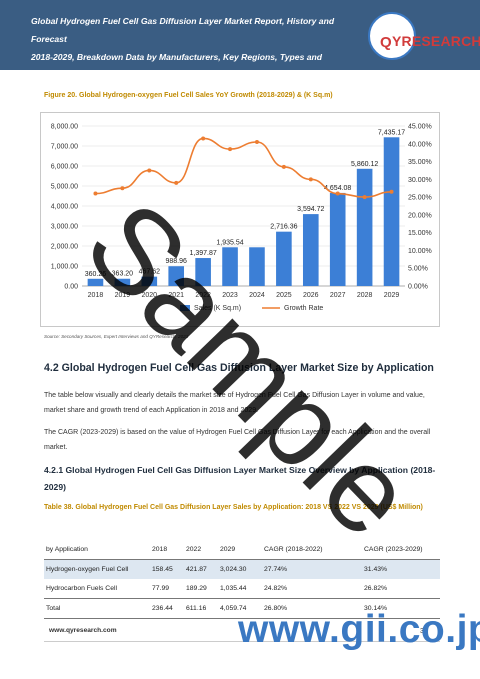  I want to click on y-right-tick-label: 0.00%, so click(418, 287).